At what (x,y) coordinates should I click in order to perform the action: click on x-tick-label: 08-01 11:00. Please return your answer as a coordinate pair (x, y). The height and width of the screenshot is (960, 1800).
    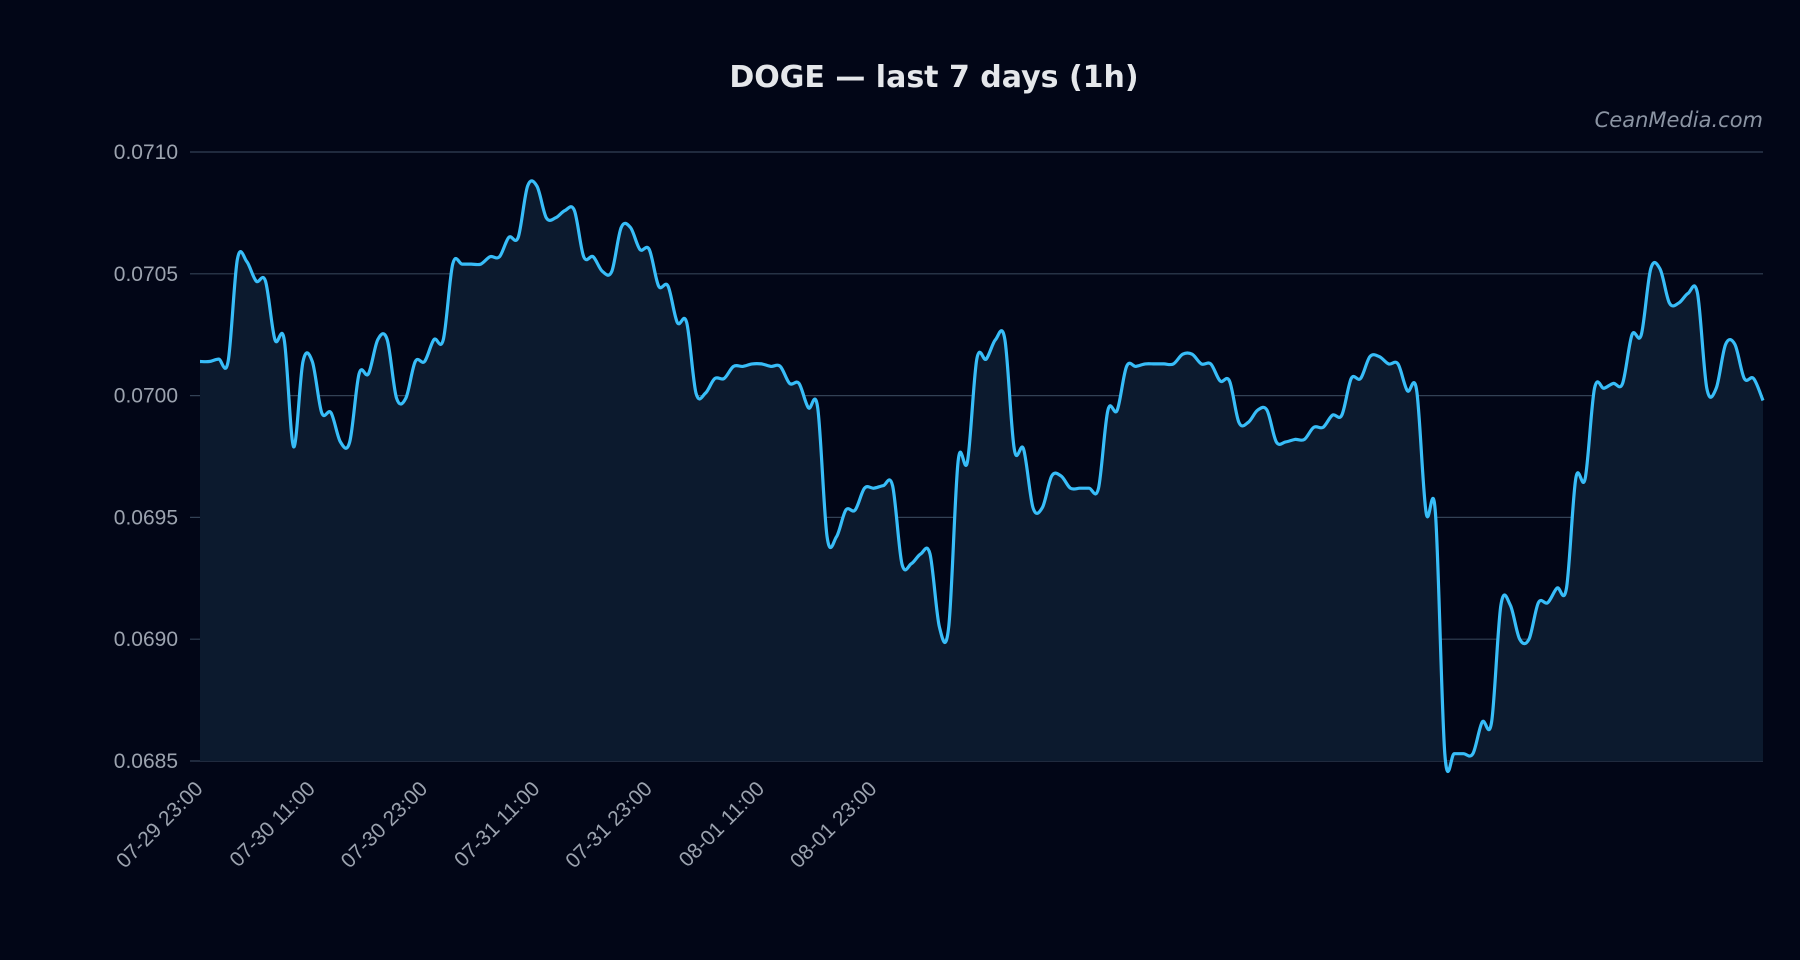
    Looking at the image, I should click on (722, 824).